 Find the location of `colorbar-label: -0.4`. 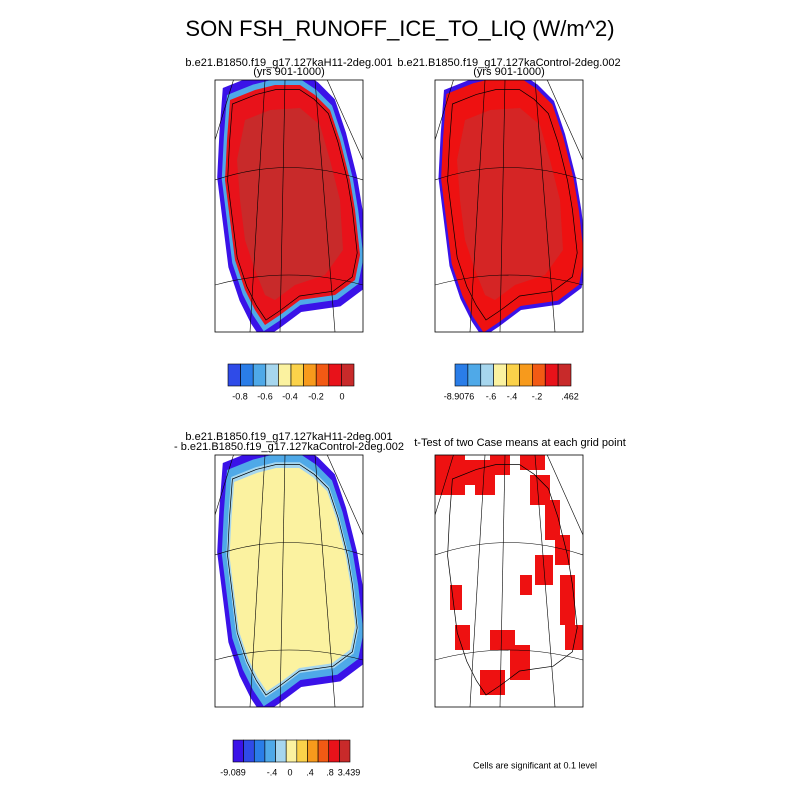

colorbar-label: -0.4 is located at coordinates (290, 396).